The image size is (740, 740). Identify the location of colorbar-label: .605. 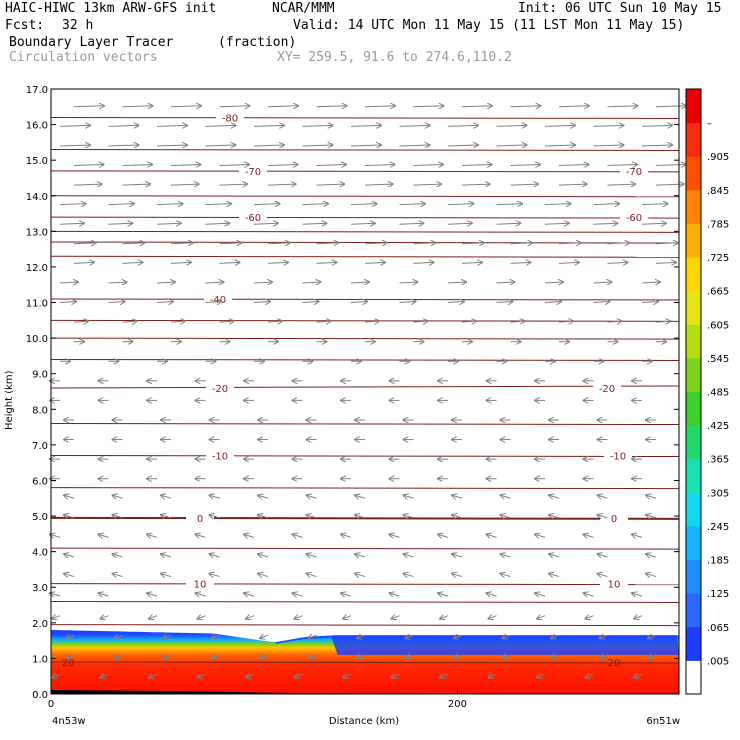
(718, 325).